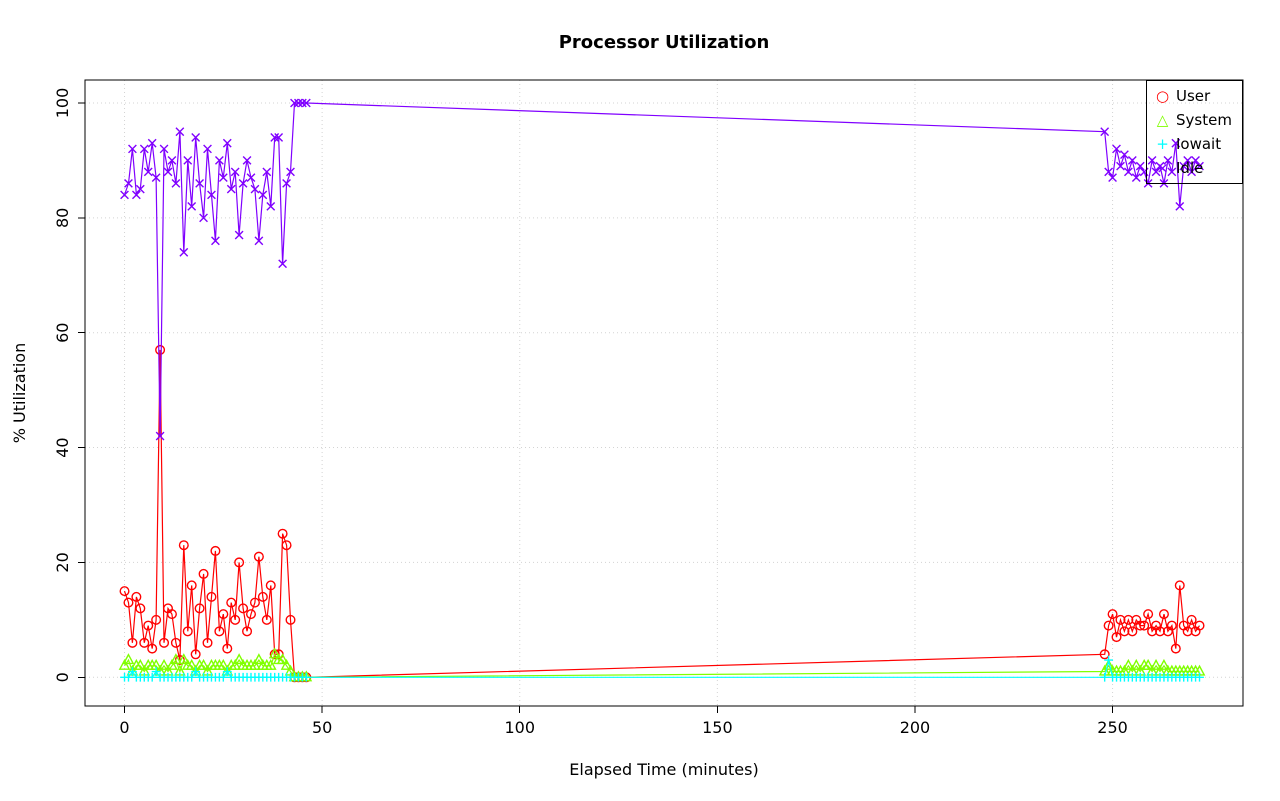  What do you see at coordinates (322, 727) in the screenshot?
I see `svg-text: 50` at bounding box center [322, 727].